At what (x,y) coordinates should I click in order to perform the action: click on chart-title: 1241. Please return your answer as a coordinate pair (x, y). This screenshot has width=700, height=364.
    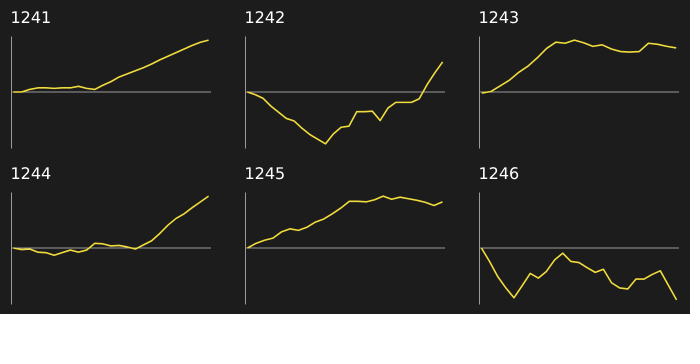
    Looking at the image, I should click on (31, 17).